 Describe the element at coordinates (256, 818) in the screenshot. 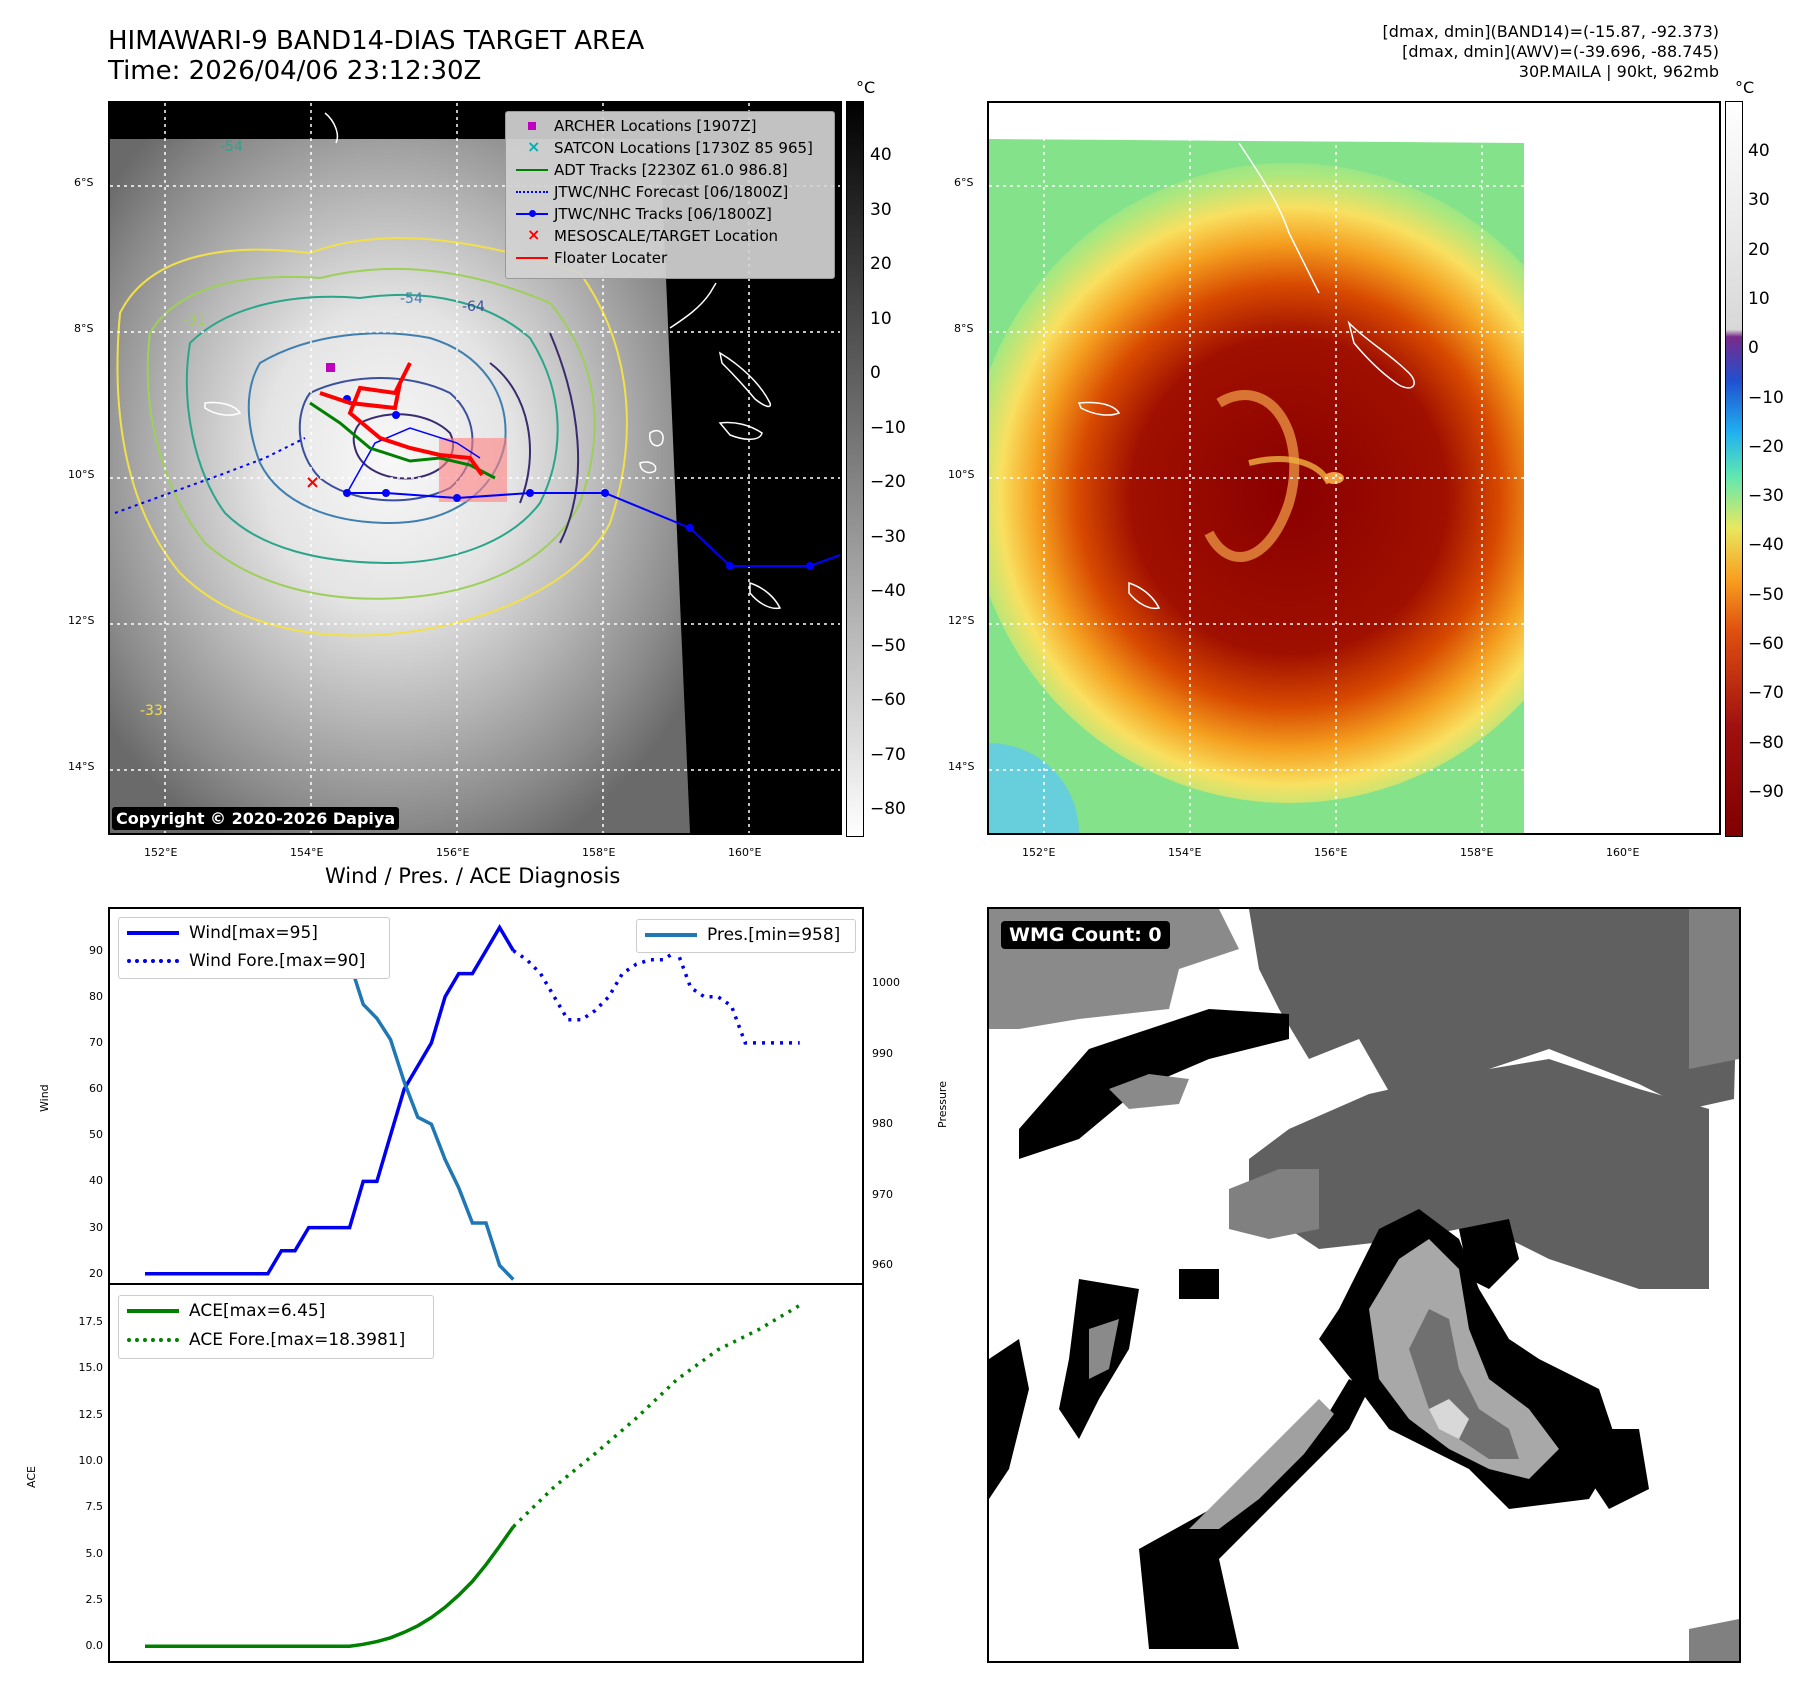

I see `copyright-label: Copyright © 2020-2026 Dapiya` at that location.